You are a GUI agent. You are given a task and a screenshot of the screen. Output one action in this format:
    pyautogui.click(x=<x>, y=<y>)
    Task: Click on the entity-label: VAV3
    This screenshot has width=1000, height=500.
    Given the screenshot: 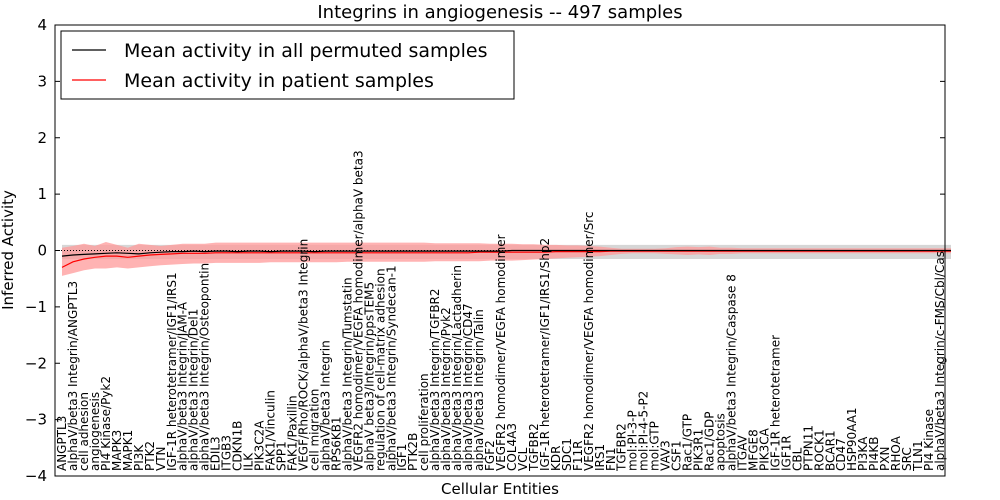 What is the action you would take?
    pyautogui.click(x=666, y=455)
    